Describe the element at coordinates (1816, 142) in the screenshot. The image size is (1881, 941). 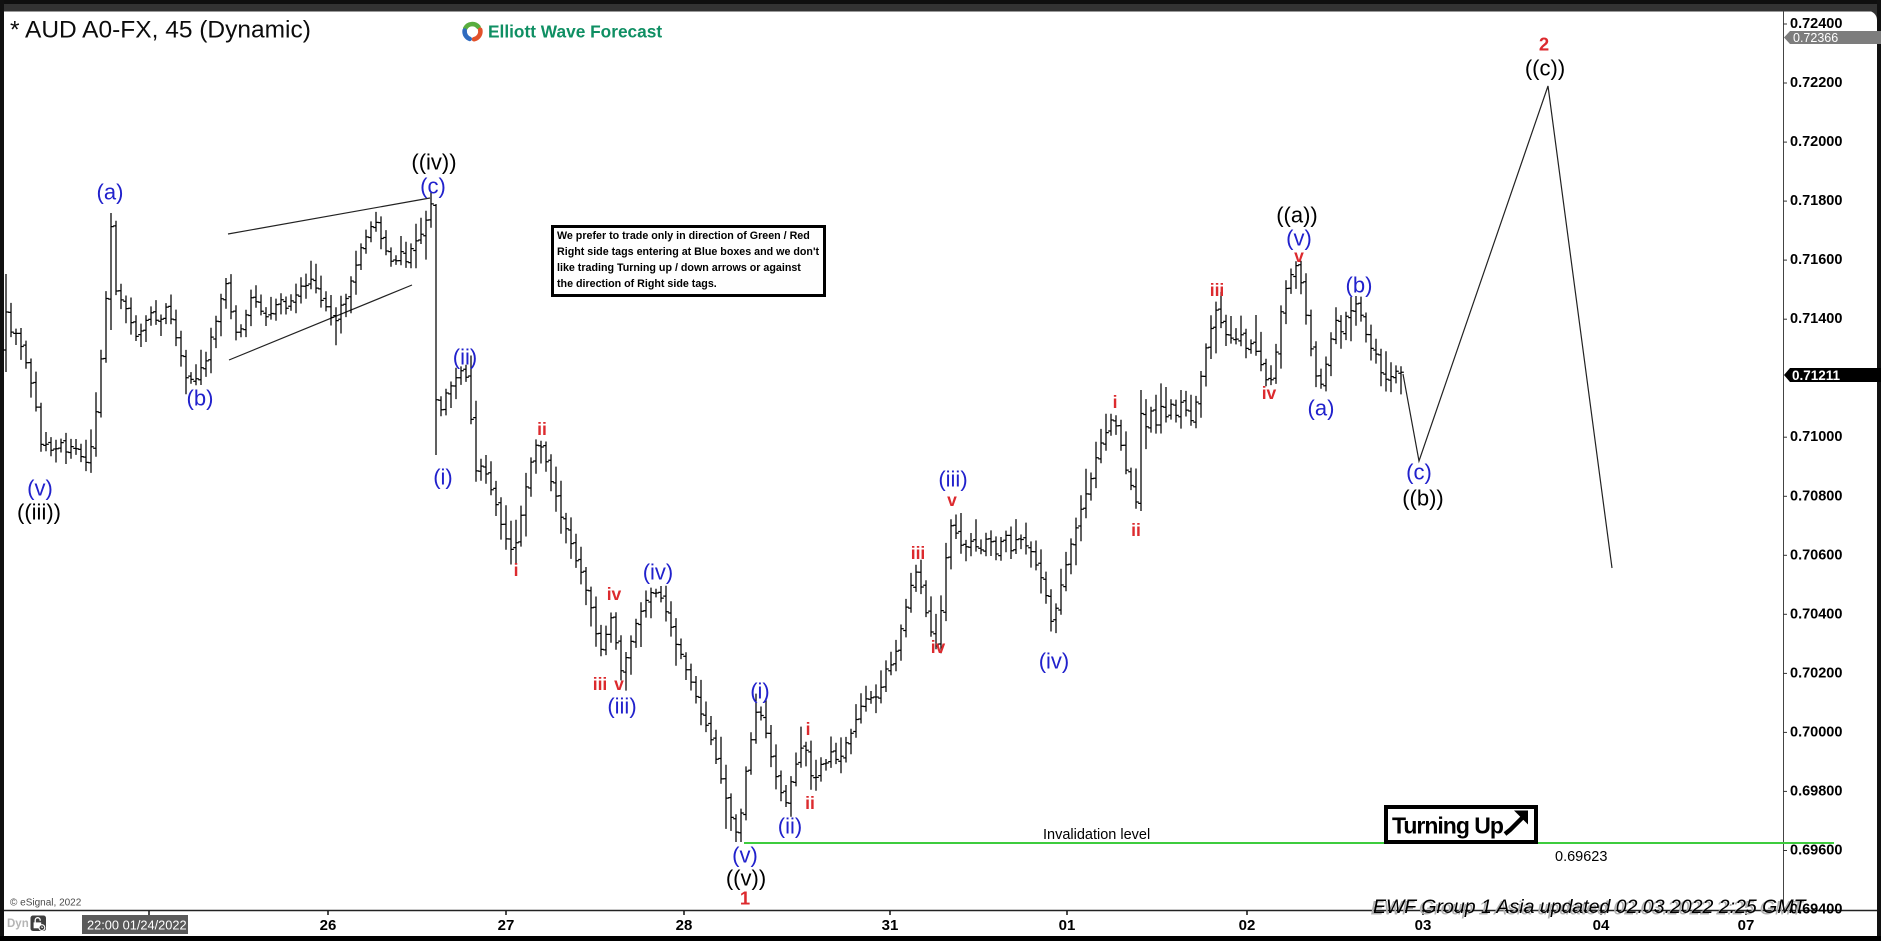
I see `svg-text: 0.72000` at that location.